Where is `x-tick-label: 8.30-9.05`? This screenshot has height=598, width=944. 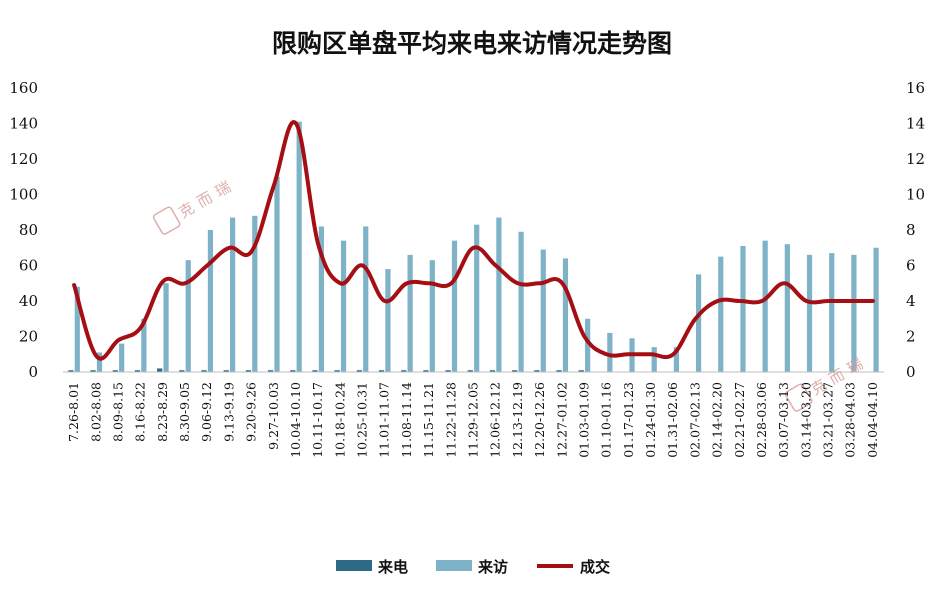 x-tick-label: 8.30-9.05 is located at coordinates (184, 412).